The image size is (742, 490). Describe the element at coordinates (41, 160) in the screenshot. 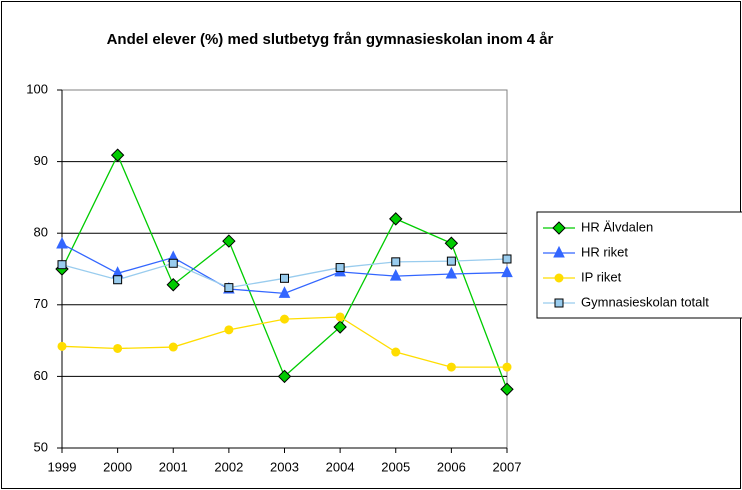

I see `y-tick-label: 90` at that location.